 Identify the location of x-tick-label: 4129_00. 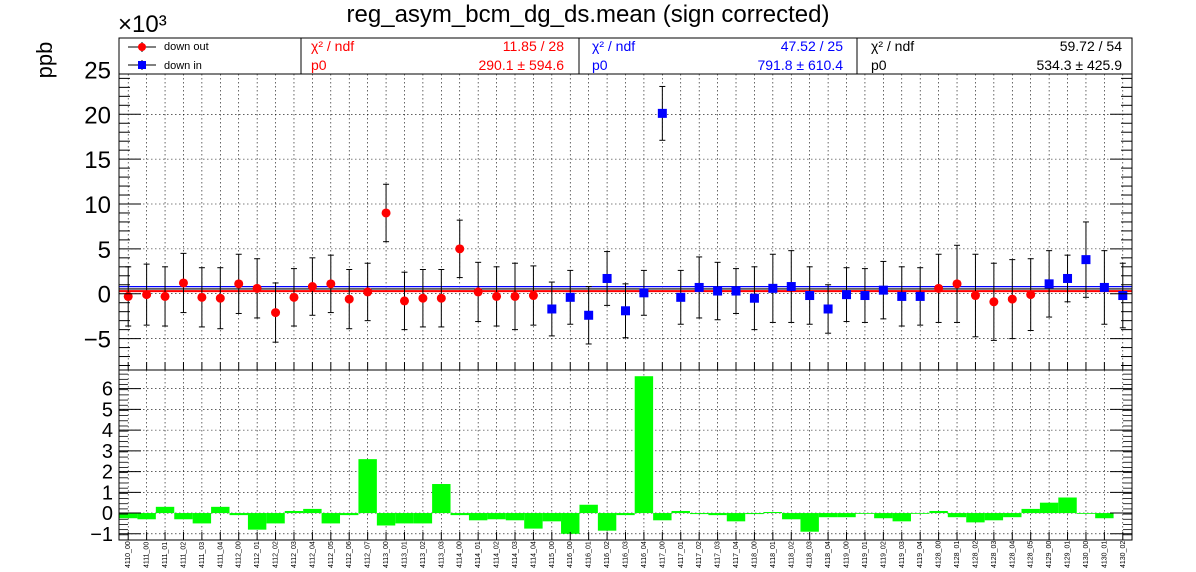
(1049, 554).